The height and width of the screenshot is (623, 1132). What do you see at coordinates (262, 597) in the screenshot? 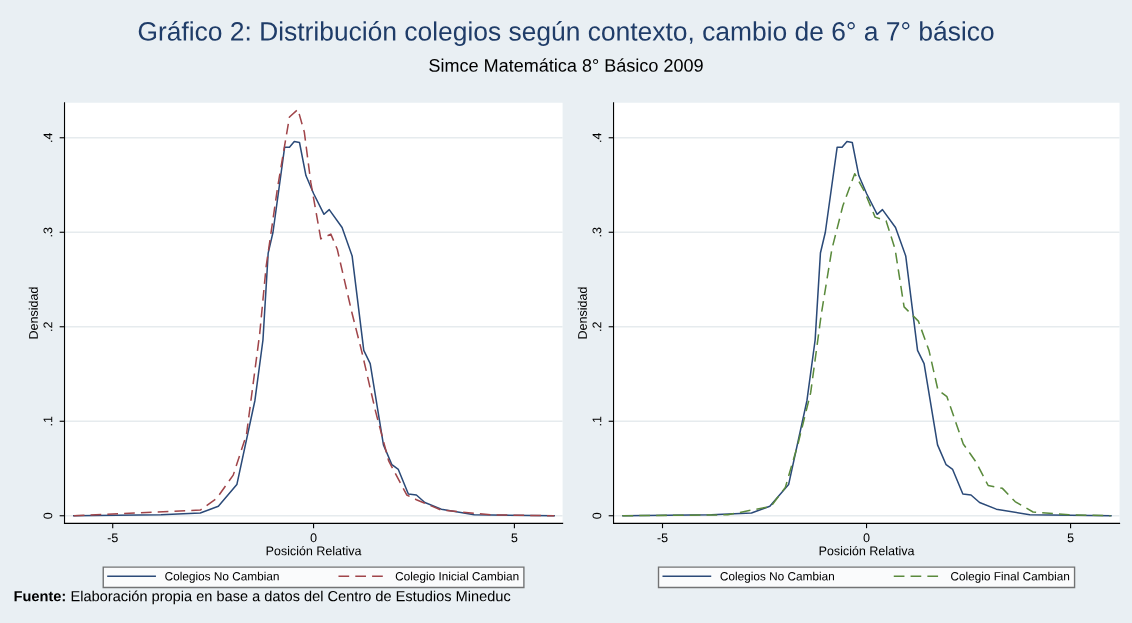
I see `source-note: Fuente: Elaboración propia en base a datos del Centro de Estudios Mineduc` at bounding box center [262, 597].